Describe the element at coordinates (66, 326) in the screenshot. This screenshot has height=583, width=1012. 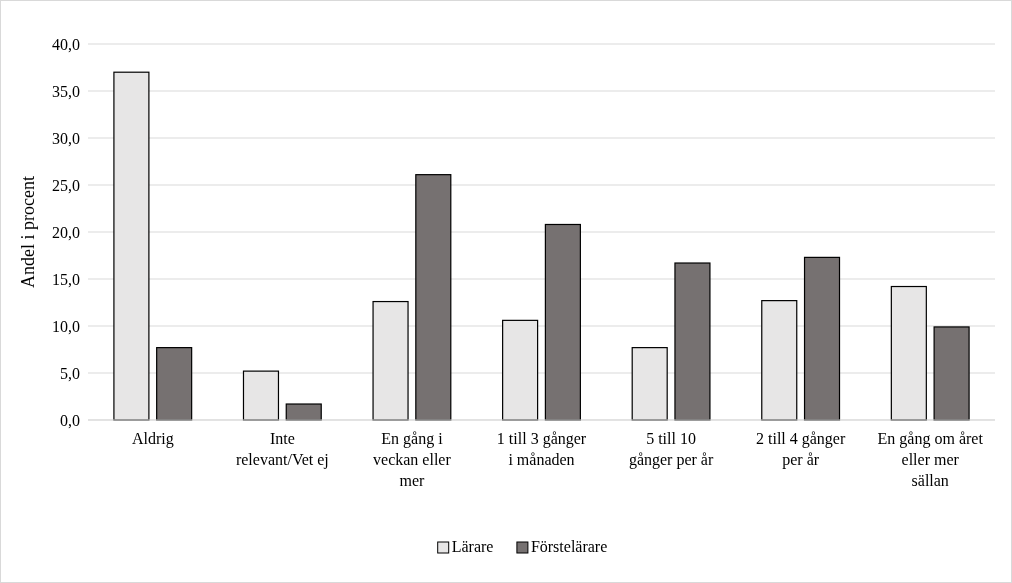
I see `y-tick-label: 10,0` at that location.